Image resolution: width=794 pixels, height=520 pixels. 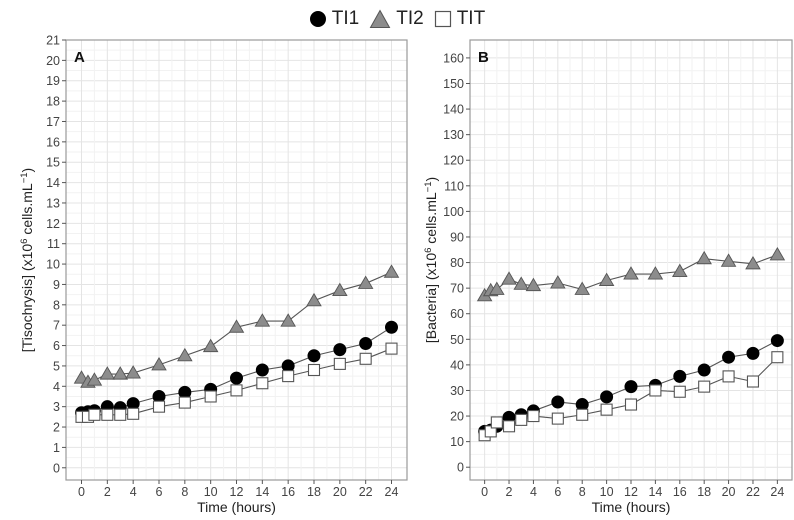 I want to click on y-tick-label: 8, so click(x=56, y=305).